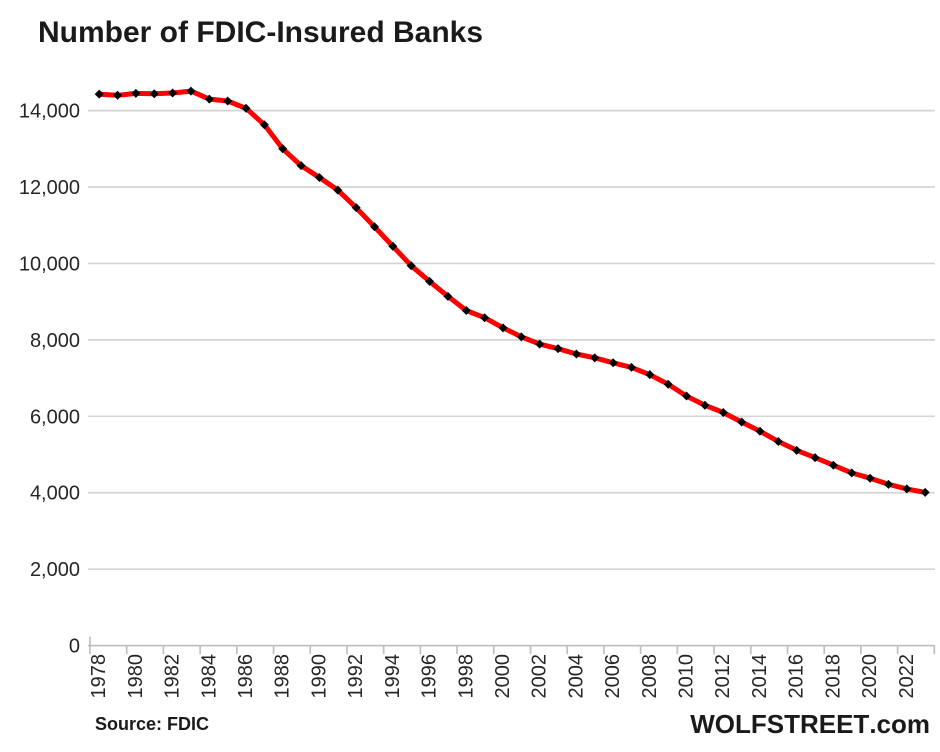 The width and height of the screenshot is (940, 752). I want to click on x-axis-label: 1982, so click(173, 676).